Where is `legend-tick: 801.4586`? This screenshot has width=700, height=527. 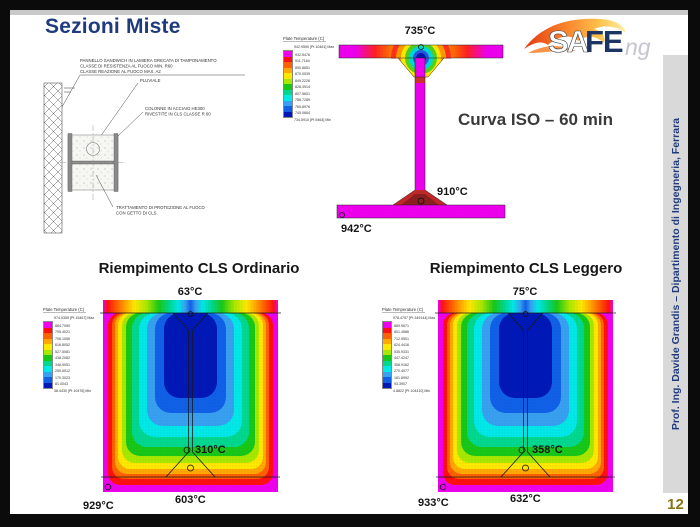
legend-tick: 801.4586 is located at coordinates (401, 332).